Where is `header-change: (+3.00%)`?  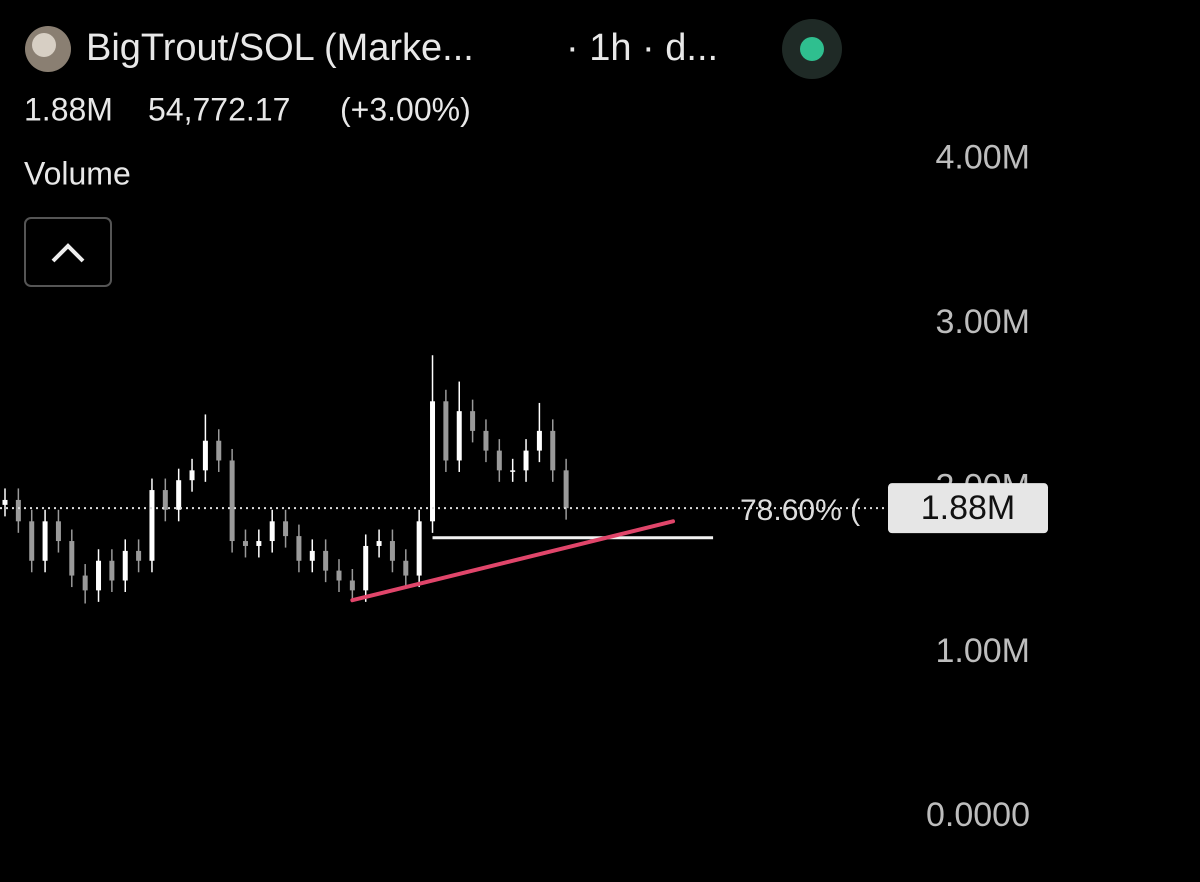 header-change: (+3.00%) is located at coordinates (405, 109).